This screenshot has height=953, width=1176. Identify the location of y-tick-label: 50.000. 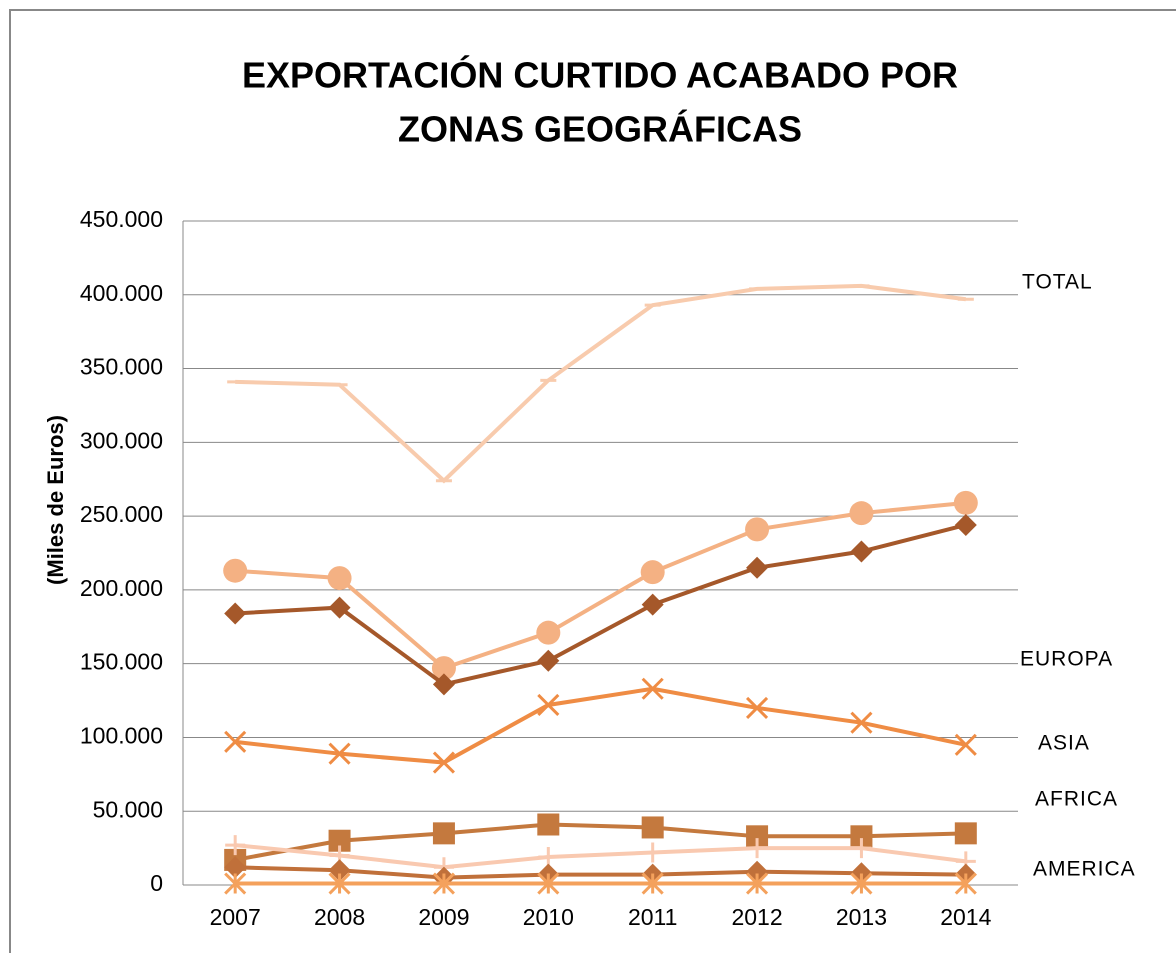
(128, 809).